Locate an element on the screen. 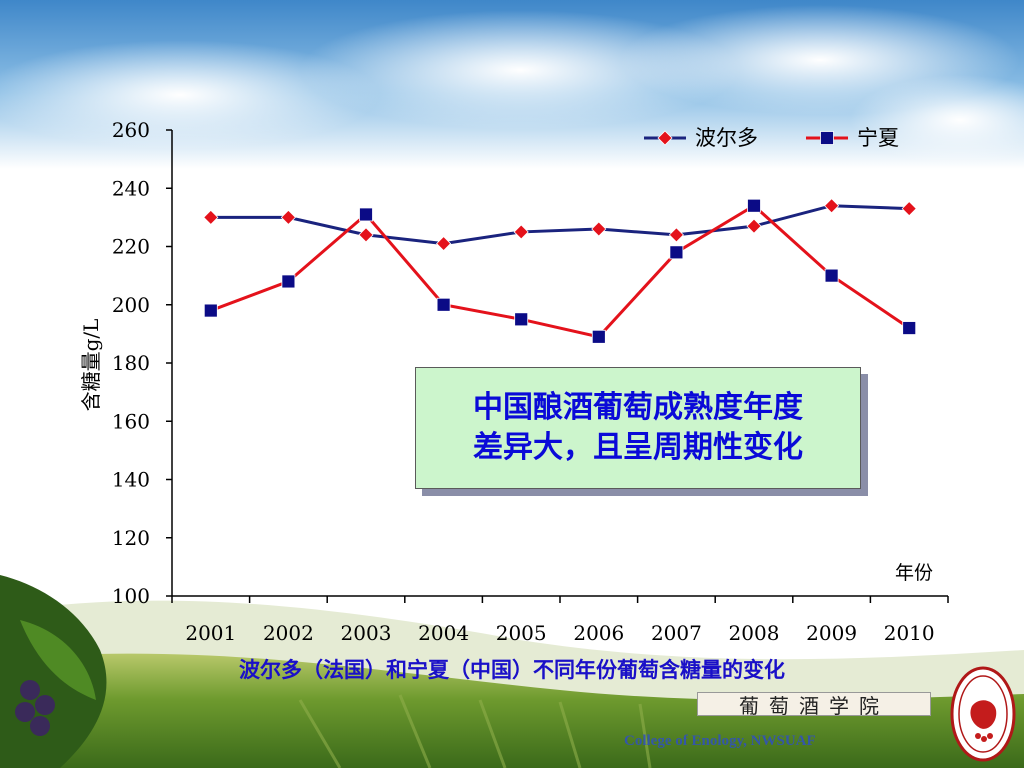 The height and width of the screenshot is (768, 1024). x-tick-label: 2009 is located at coordinates (831, 633).